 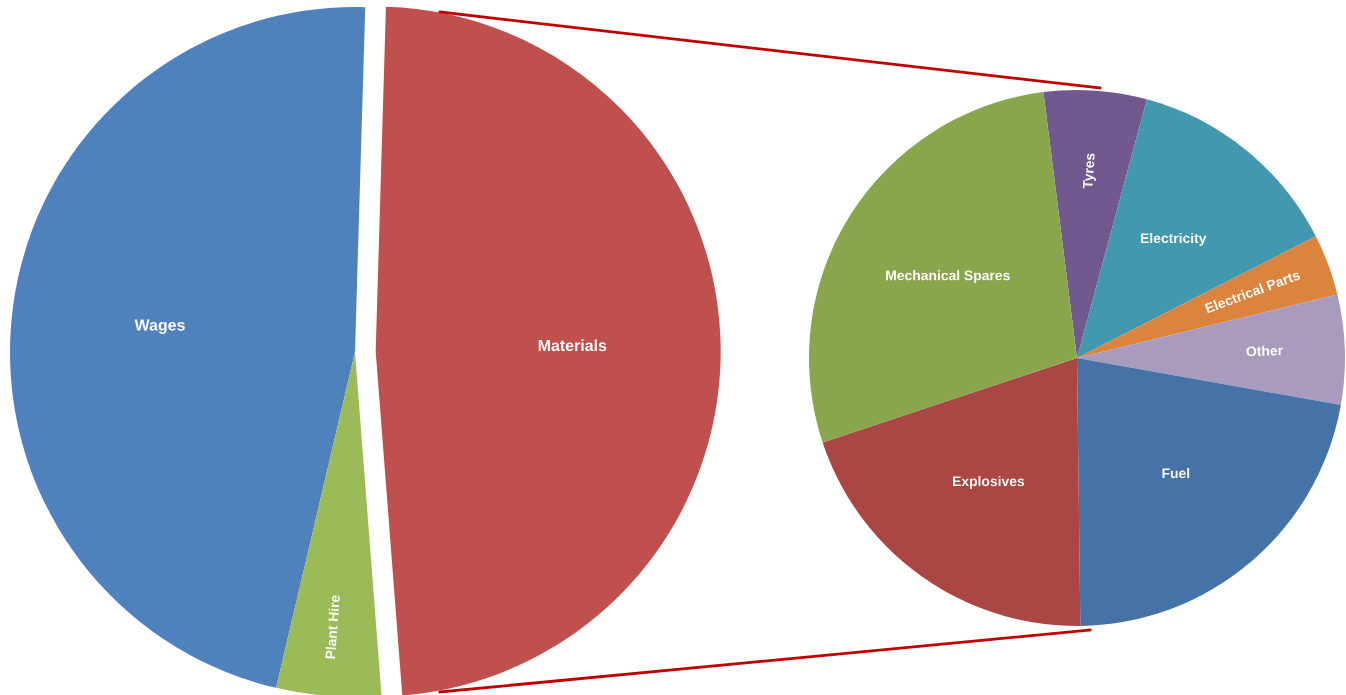 What do you see at coordinates (1176, 473) in the screenshot?
I see `slice-label: Fuel` at bounding box center [1176, 473].